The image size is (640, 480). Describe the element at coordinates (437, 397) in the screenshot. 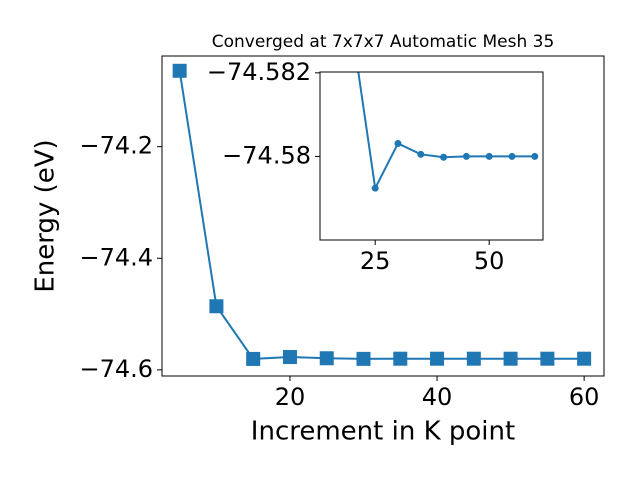

I see `x-tick-label: 40` at that location.